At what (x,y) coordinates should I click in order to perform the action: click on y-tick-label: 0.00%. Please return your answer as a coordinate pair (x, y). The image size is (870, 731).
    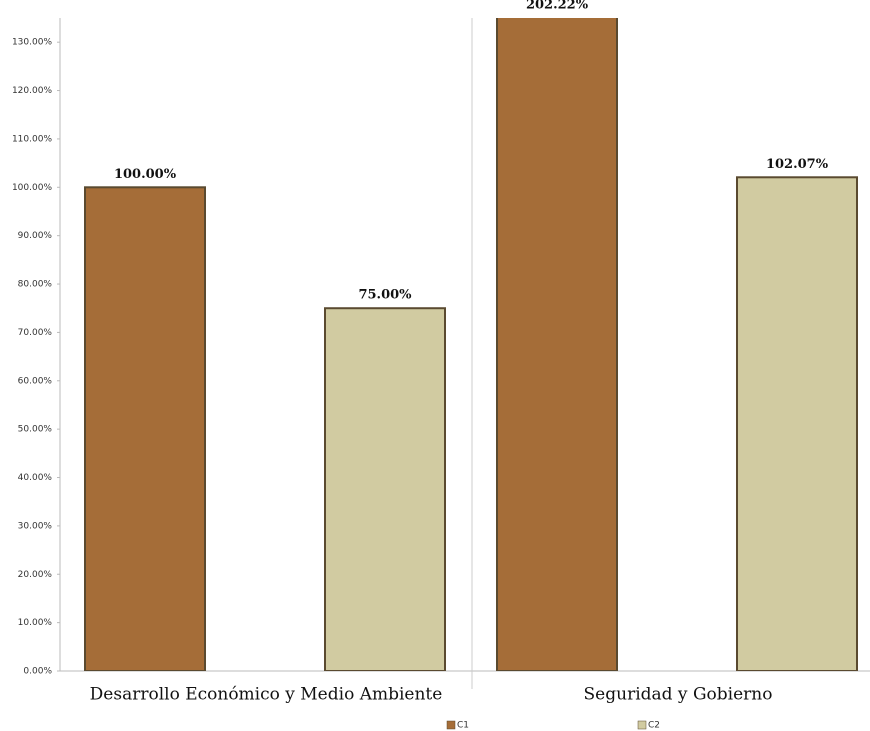
    Looking at the image, I should click on (37, 672).